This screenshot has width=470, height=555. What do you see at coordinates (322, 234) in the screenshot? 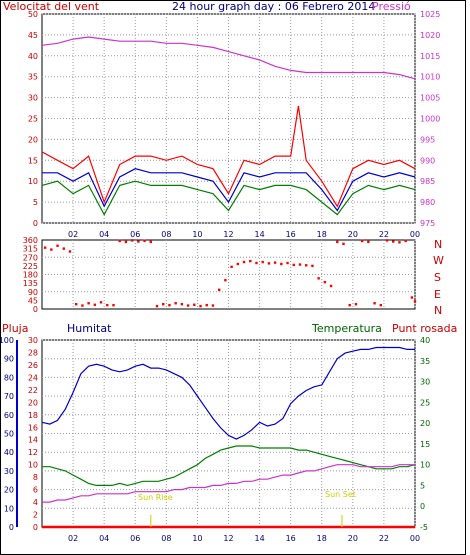
I see `wind-x-tick-label: 18` at bounding box center [322, 234].